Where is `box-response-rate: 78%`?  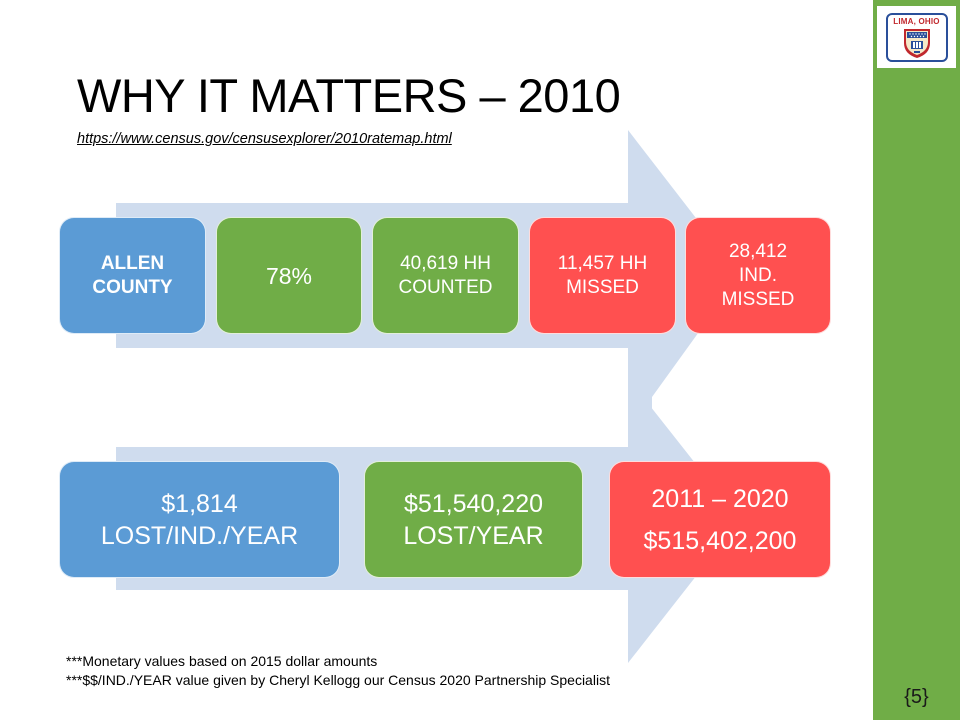
box-response-rate: 78% is located at coordinates (289, 275).